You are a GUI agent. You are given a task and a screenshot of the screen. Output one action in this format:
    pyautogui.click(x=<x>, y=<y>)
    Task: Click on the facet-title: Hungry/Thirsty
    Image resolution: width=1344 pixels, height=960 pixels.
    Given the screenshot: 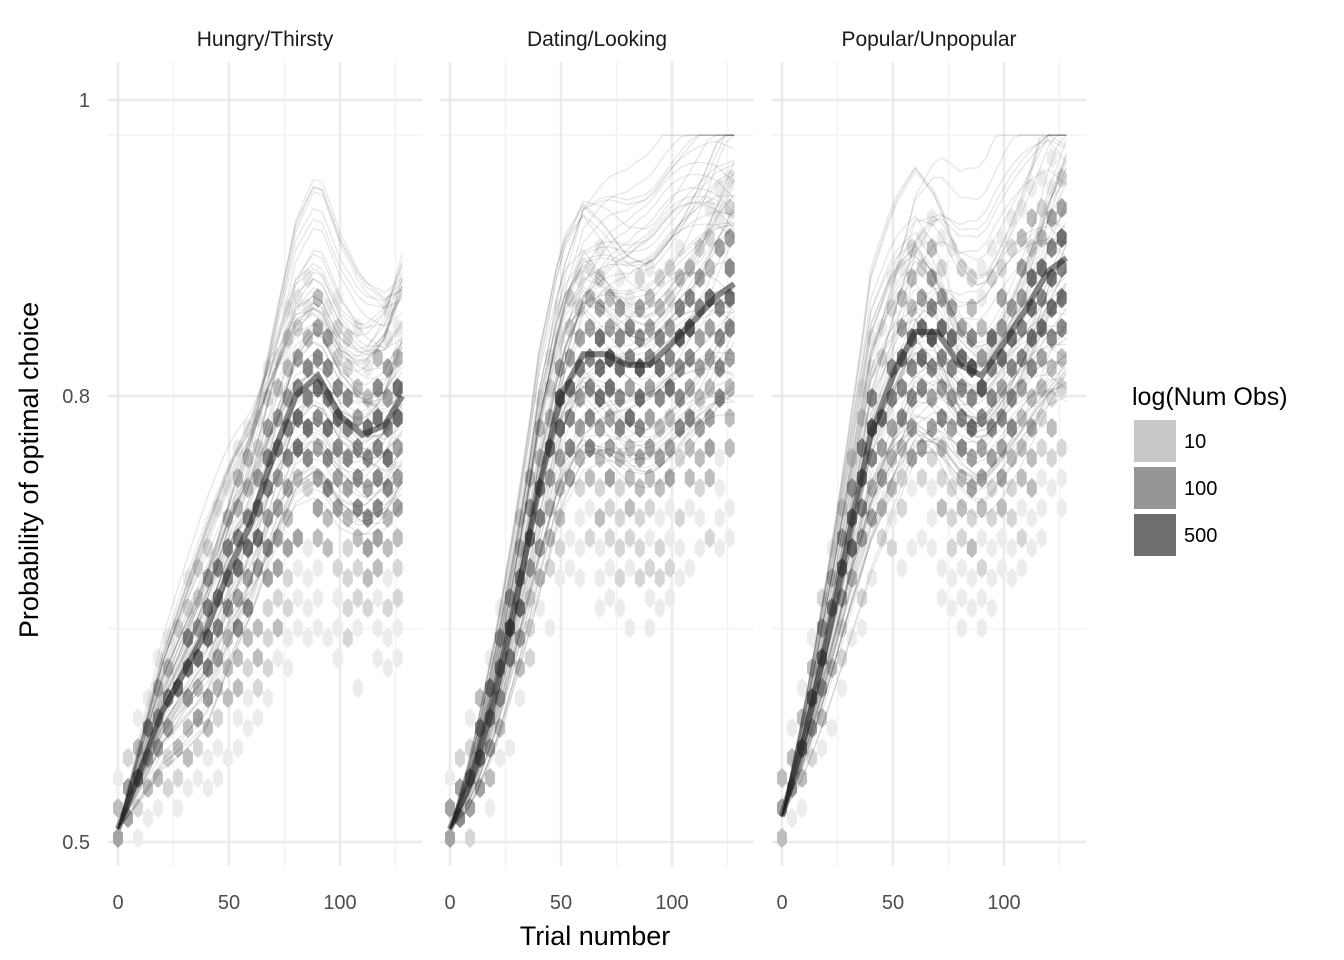 What is the action you would take?
    pyautogui.click(x=265, y=39)
    